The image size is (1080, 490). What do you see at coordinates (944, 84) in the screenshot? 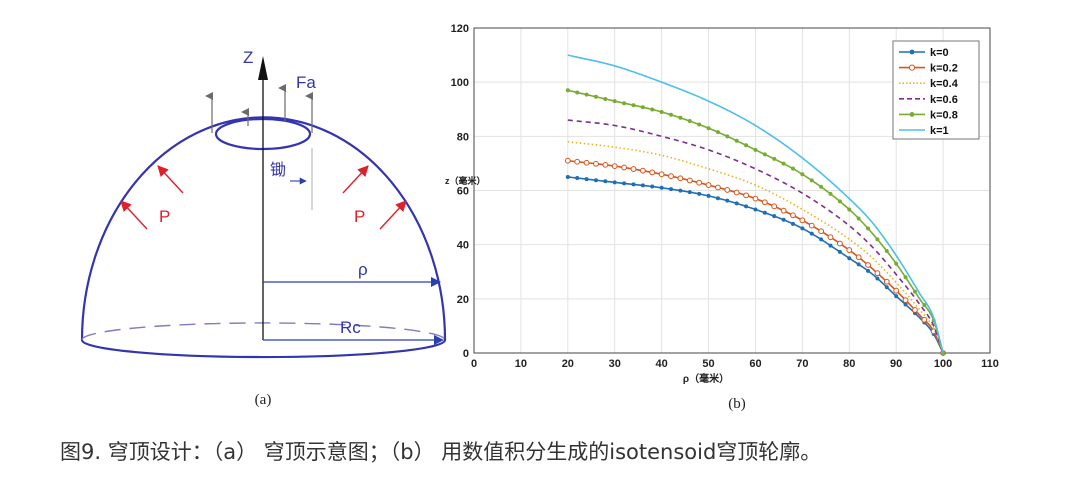
I see `legend-label-2: k=0.4` at bounding box center [944, 84].